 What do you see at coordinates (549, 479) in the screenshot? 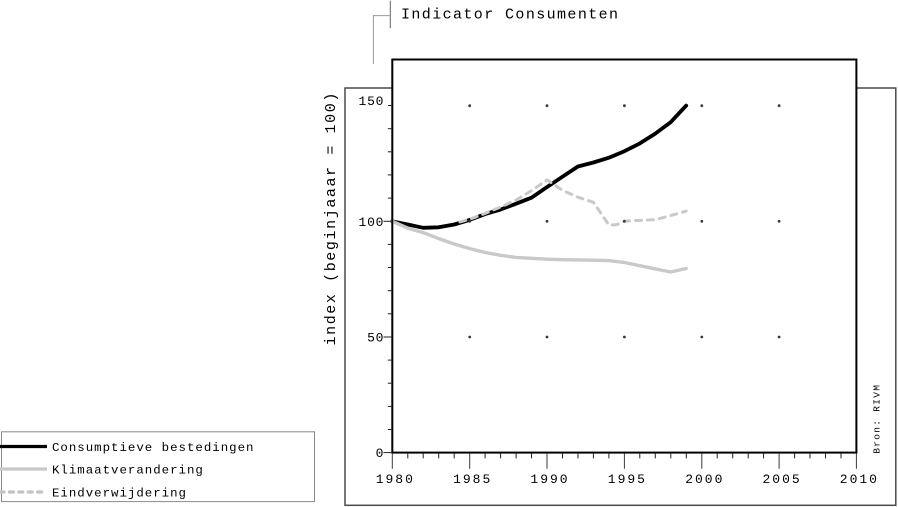
I see `svg-text: 1990` at bounding box center [549, 479].